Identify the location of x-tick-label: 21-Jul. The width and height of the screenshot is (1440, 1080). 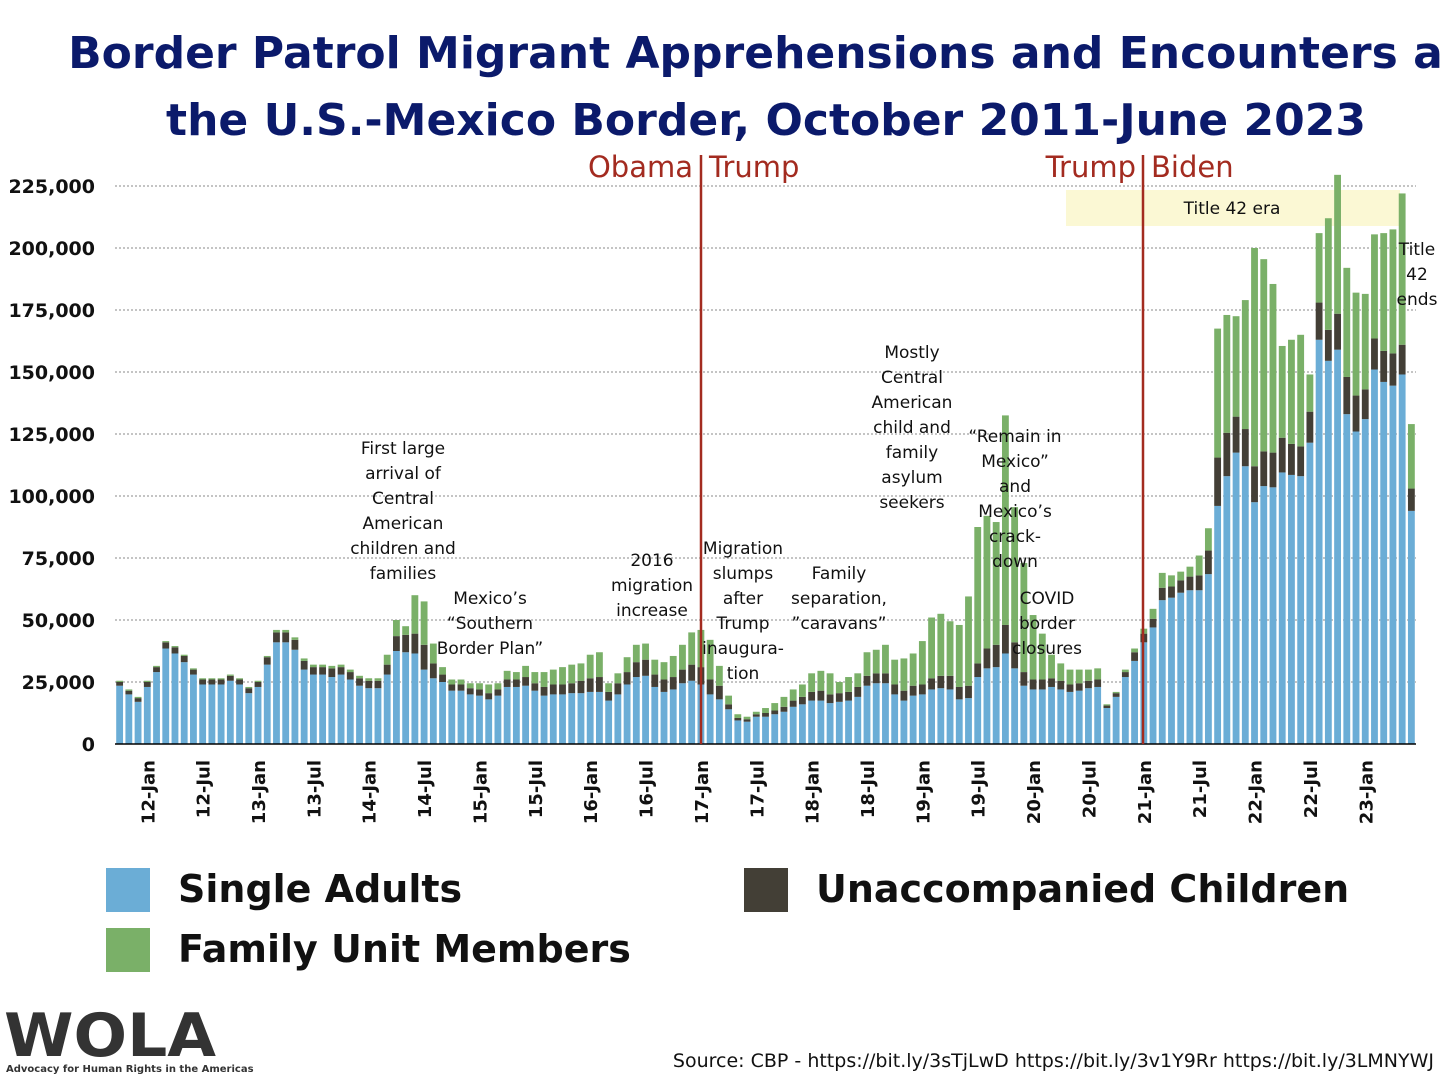
(1200, 789).